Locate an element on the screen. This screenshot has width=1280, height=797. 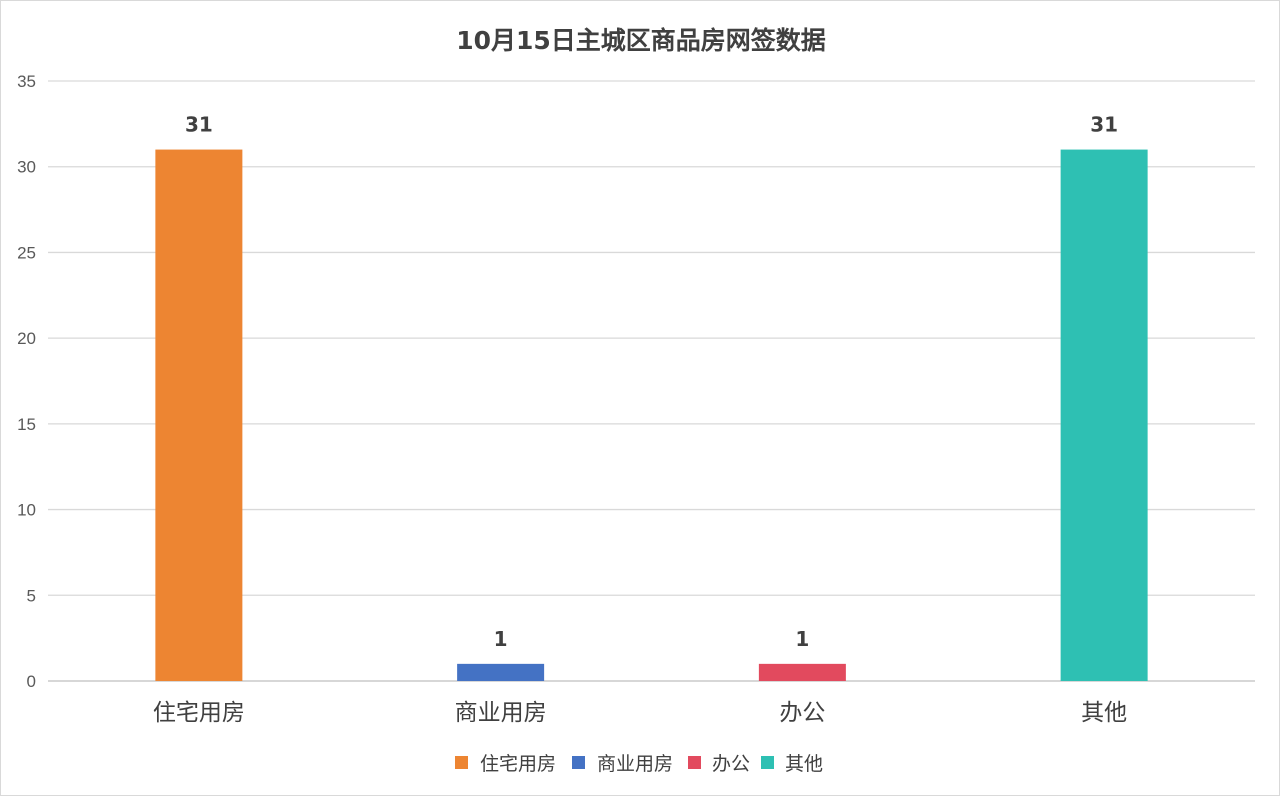
x-tick-label: 商业用房 is located at coordinates (501, 713).